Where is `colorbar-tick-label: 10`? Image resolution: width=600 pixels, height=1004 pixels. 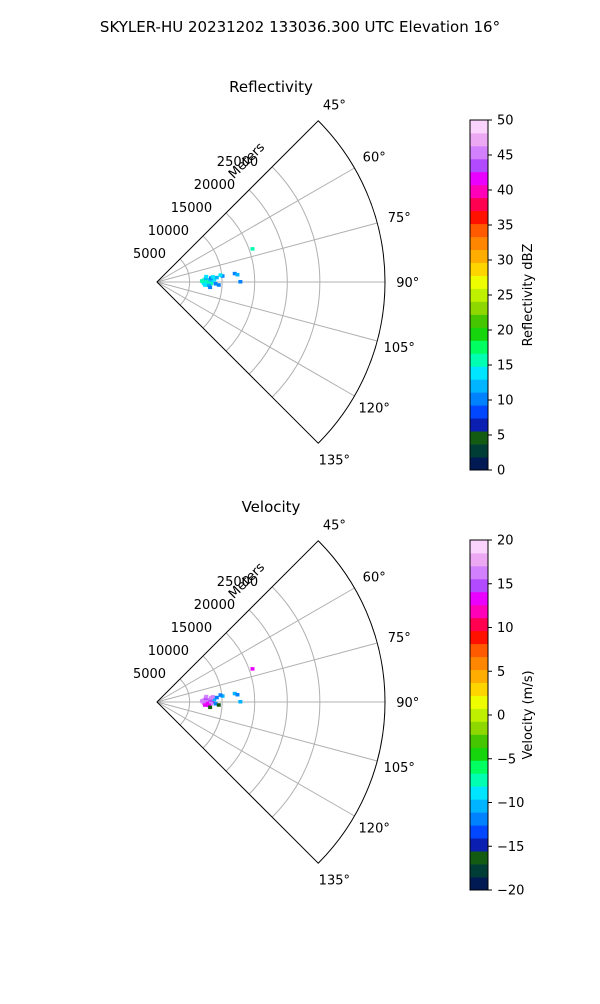 colorbar-tick-label: 10 is located at coordinates (505, 401).